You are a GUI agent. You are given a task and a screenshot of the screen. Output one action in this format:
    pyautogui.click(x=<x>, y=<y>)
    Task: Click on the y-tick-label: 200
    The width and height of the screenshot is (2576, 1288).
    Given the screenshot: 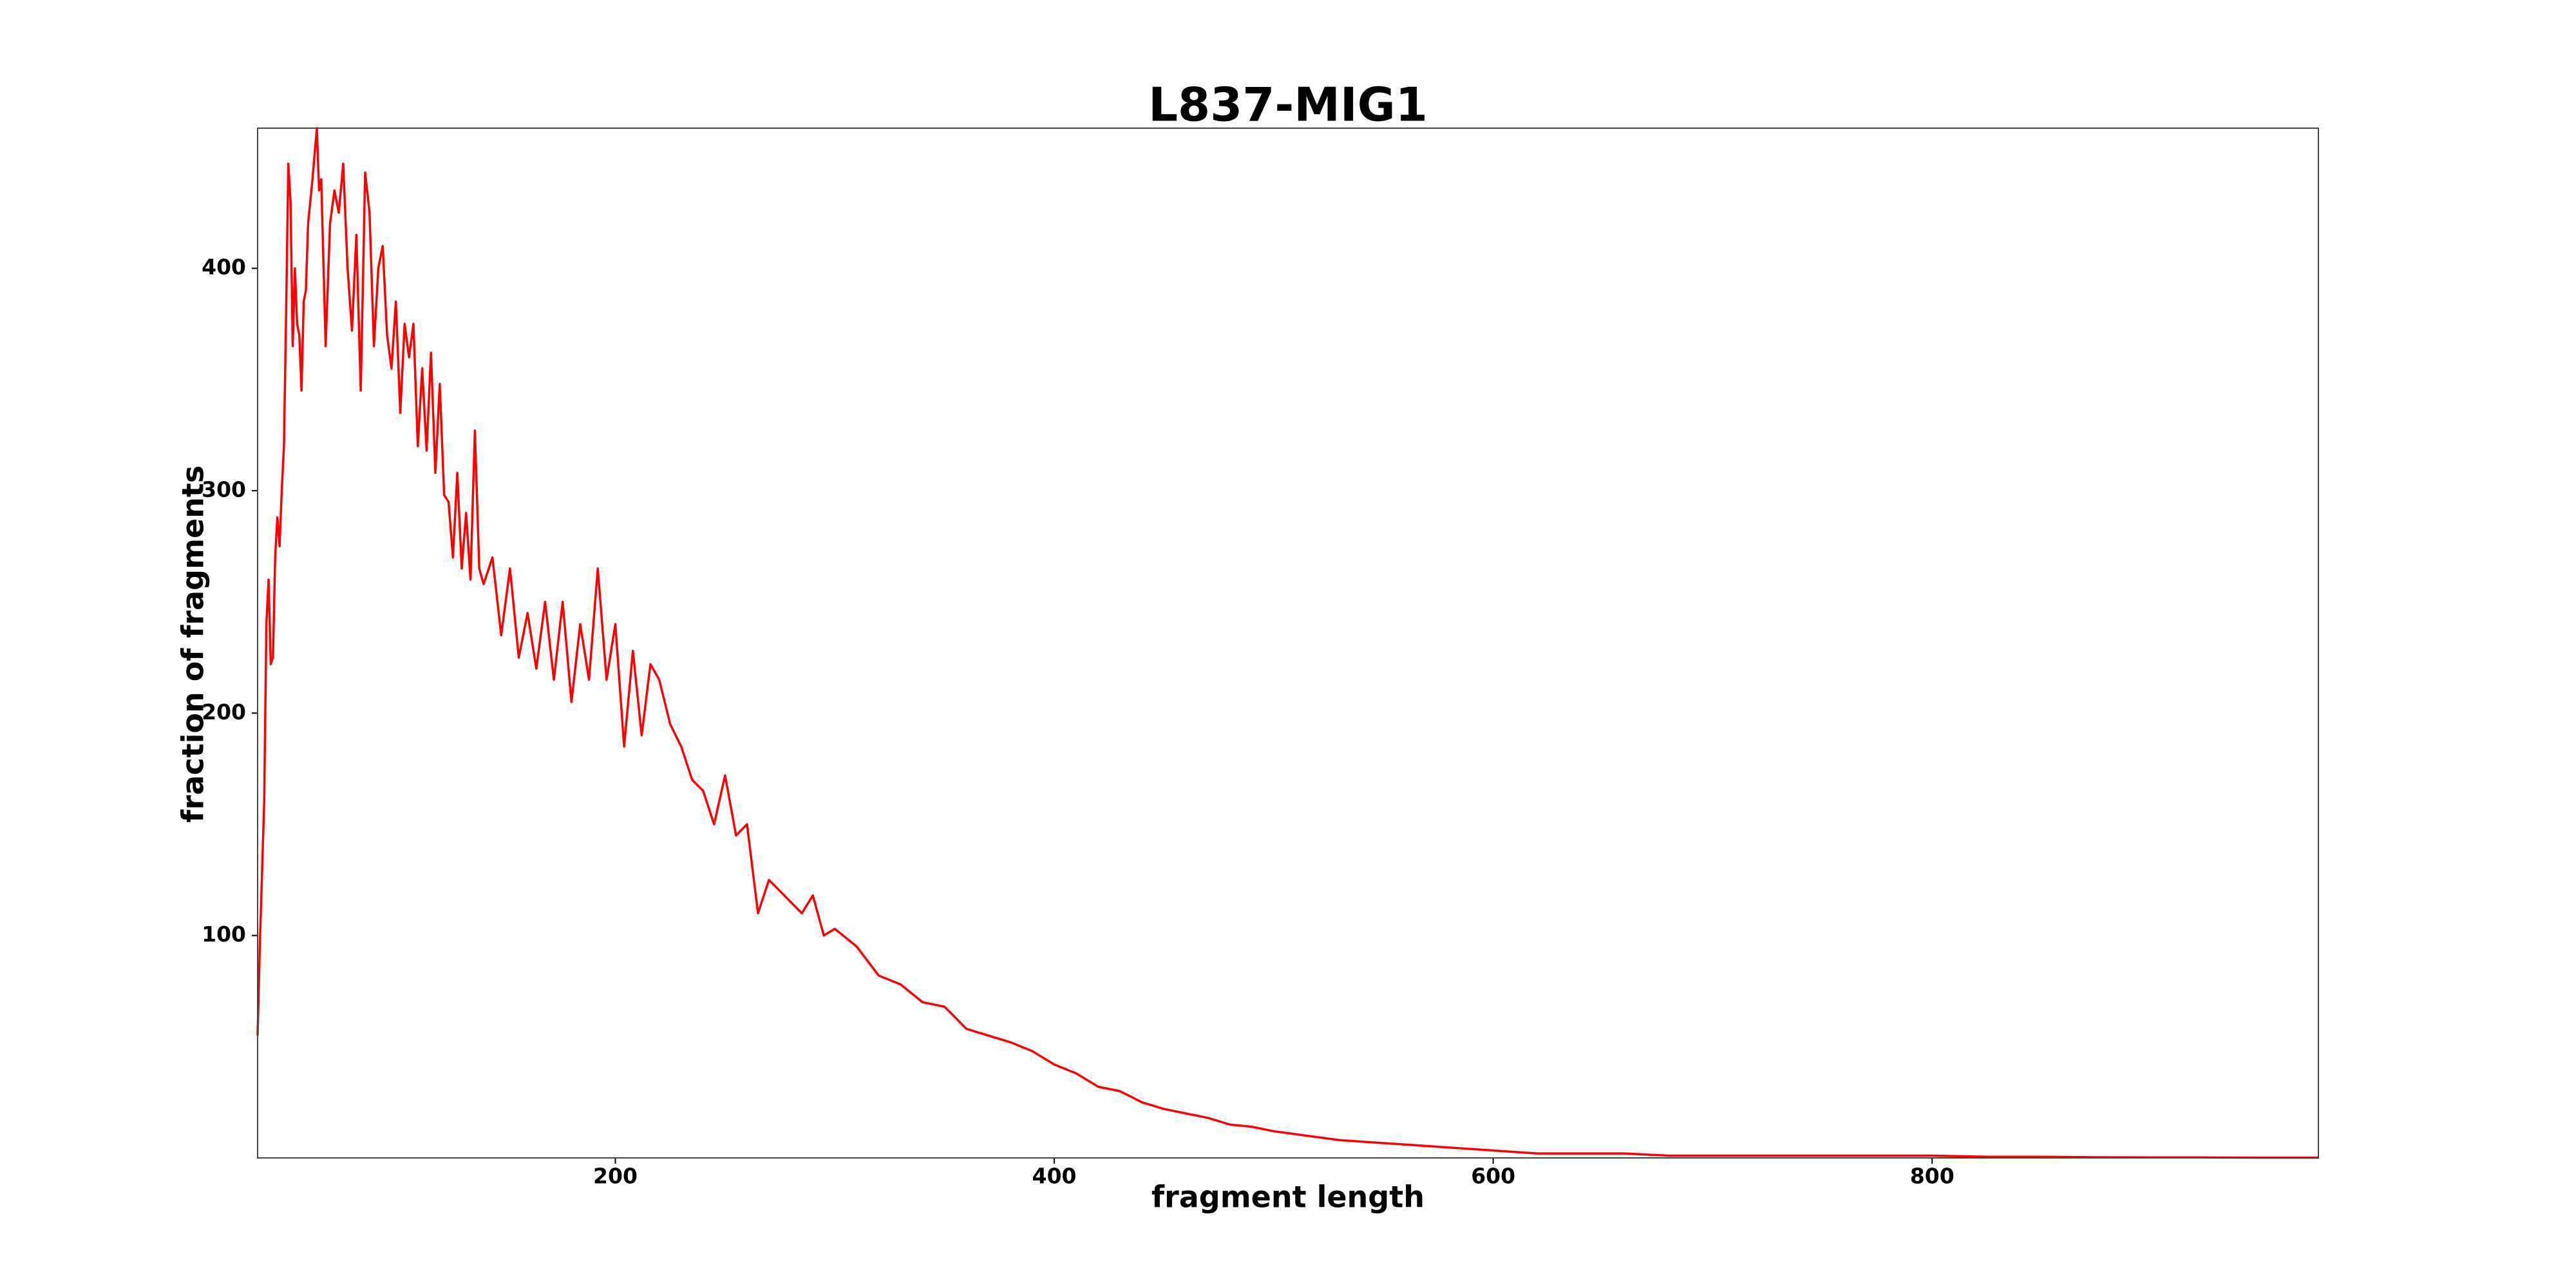 What is the action you would take?
    pyautogui.click(x=224, y=712)
    